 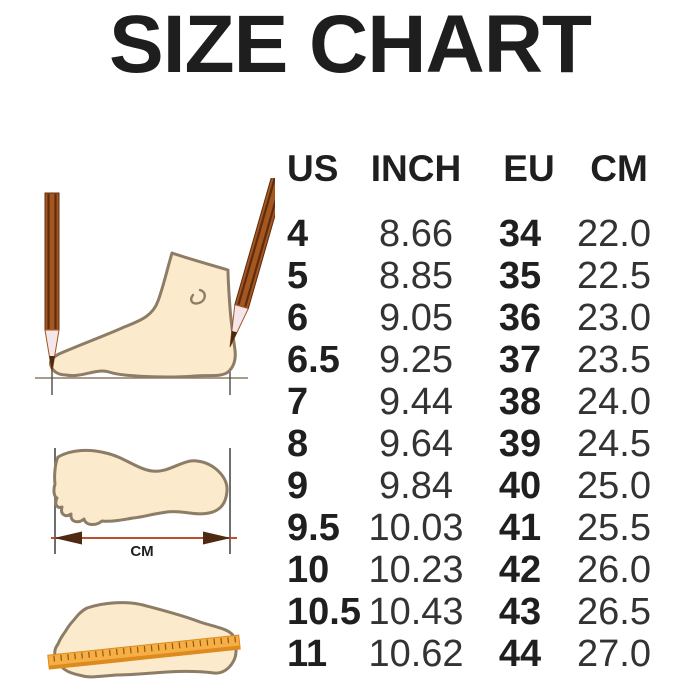 What do you see at coordinates (520, 612) in the screenshot?
I see `cell-eu: 43` at bounding box center [520, 612].